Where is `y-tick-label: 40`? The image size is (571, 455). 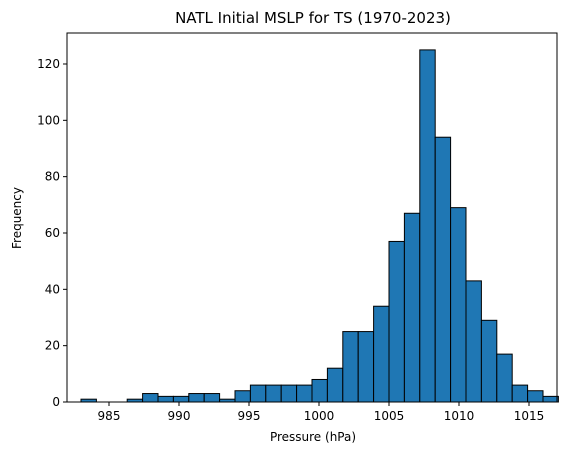
y-tick-label: 40 is located at coordinates (52, 289).